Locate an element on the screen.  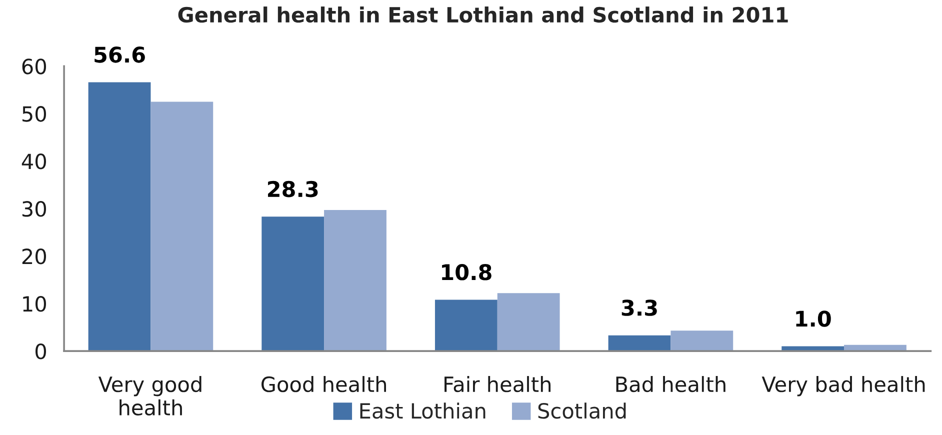
y-tick-label: 60 is located at coordinates (34, 66).